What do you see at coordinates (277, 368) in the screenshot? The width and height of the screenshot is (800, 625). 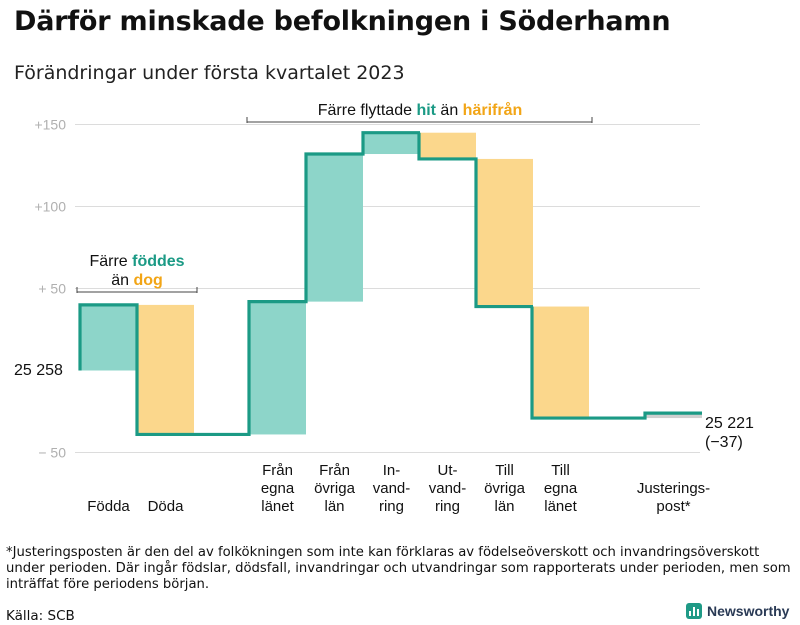 I see `waterfall-bar-fran_egna` at bounding box center [277, 368].